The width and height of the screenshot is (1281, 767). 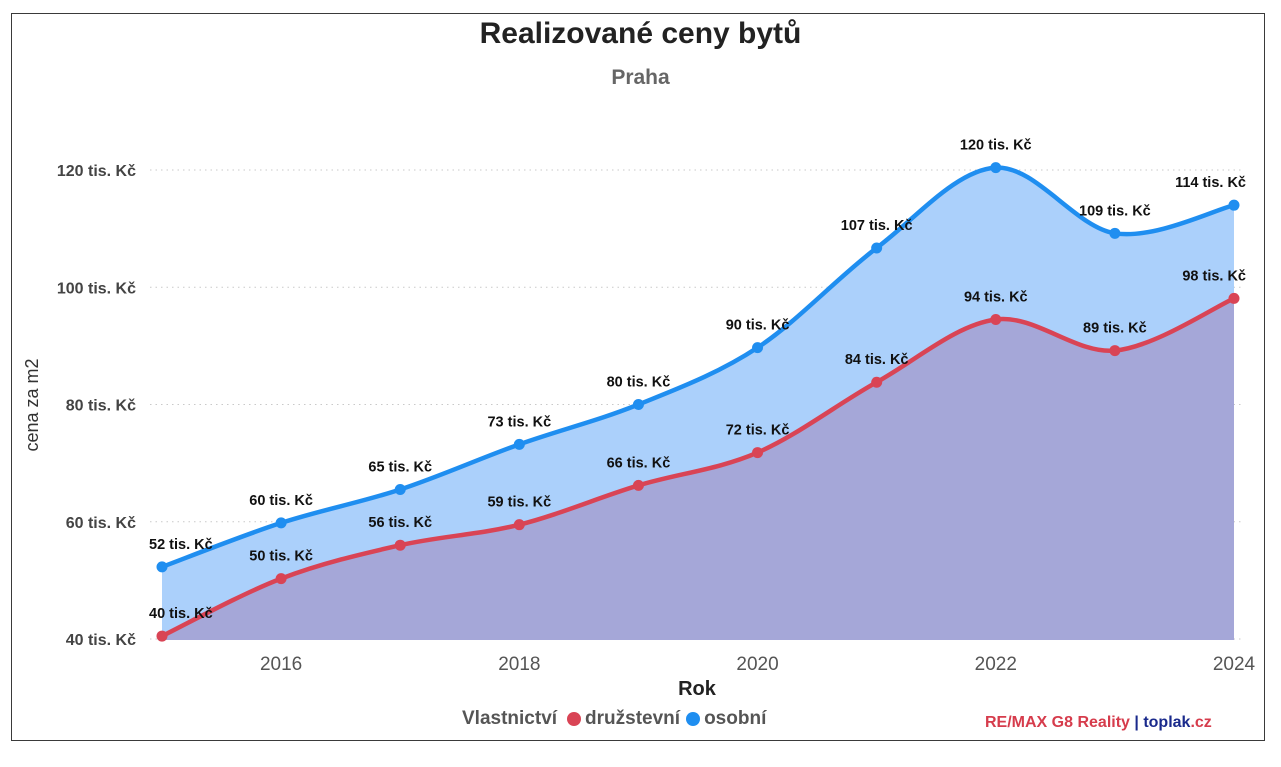 What do you see at coordinates (101, 640) in the screenshot?
I see `y-tick-label: 40 tis. Kč` at bounding box center [101, 640].